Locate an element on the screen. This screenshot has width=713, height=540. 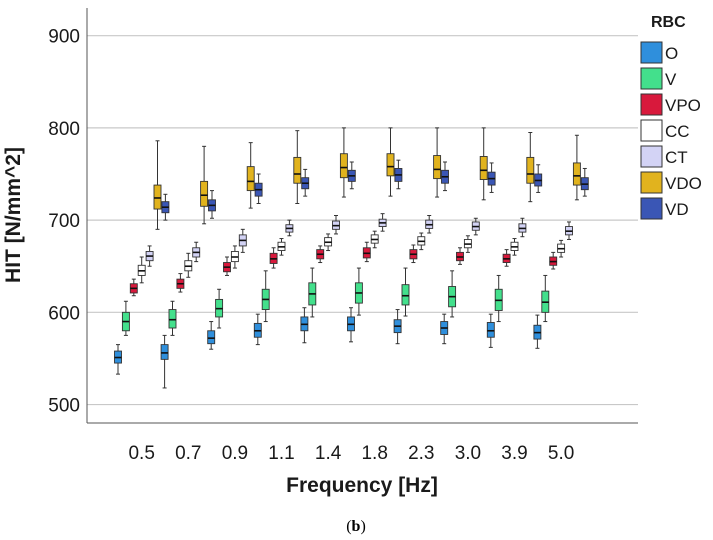
box-O-3.9 is located at coordinates (490, 330).